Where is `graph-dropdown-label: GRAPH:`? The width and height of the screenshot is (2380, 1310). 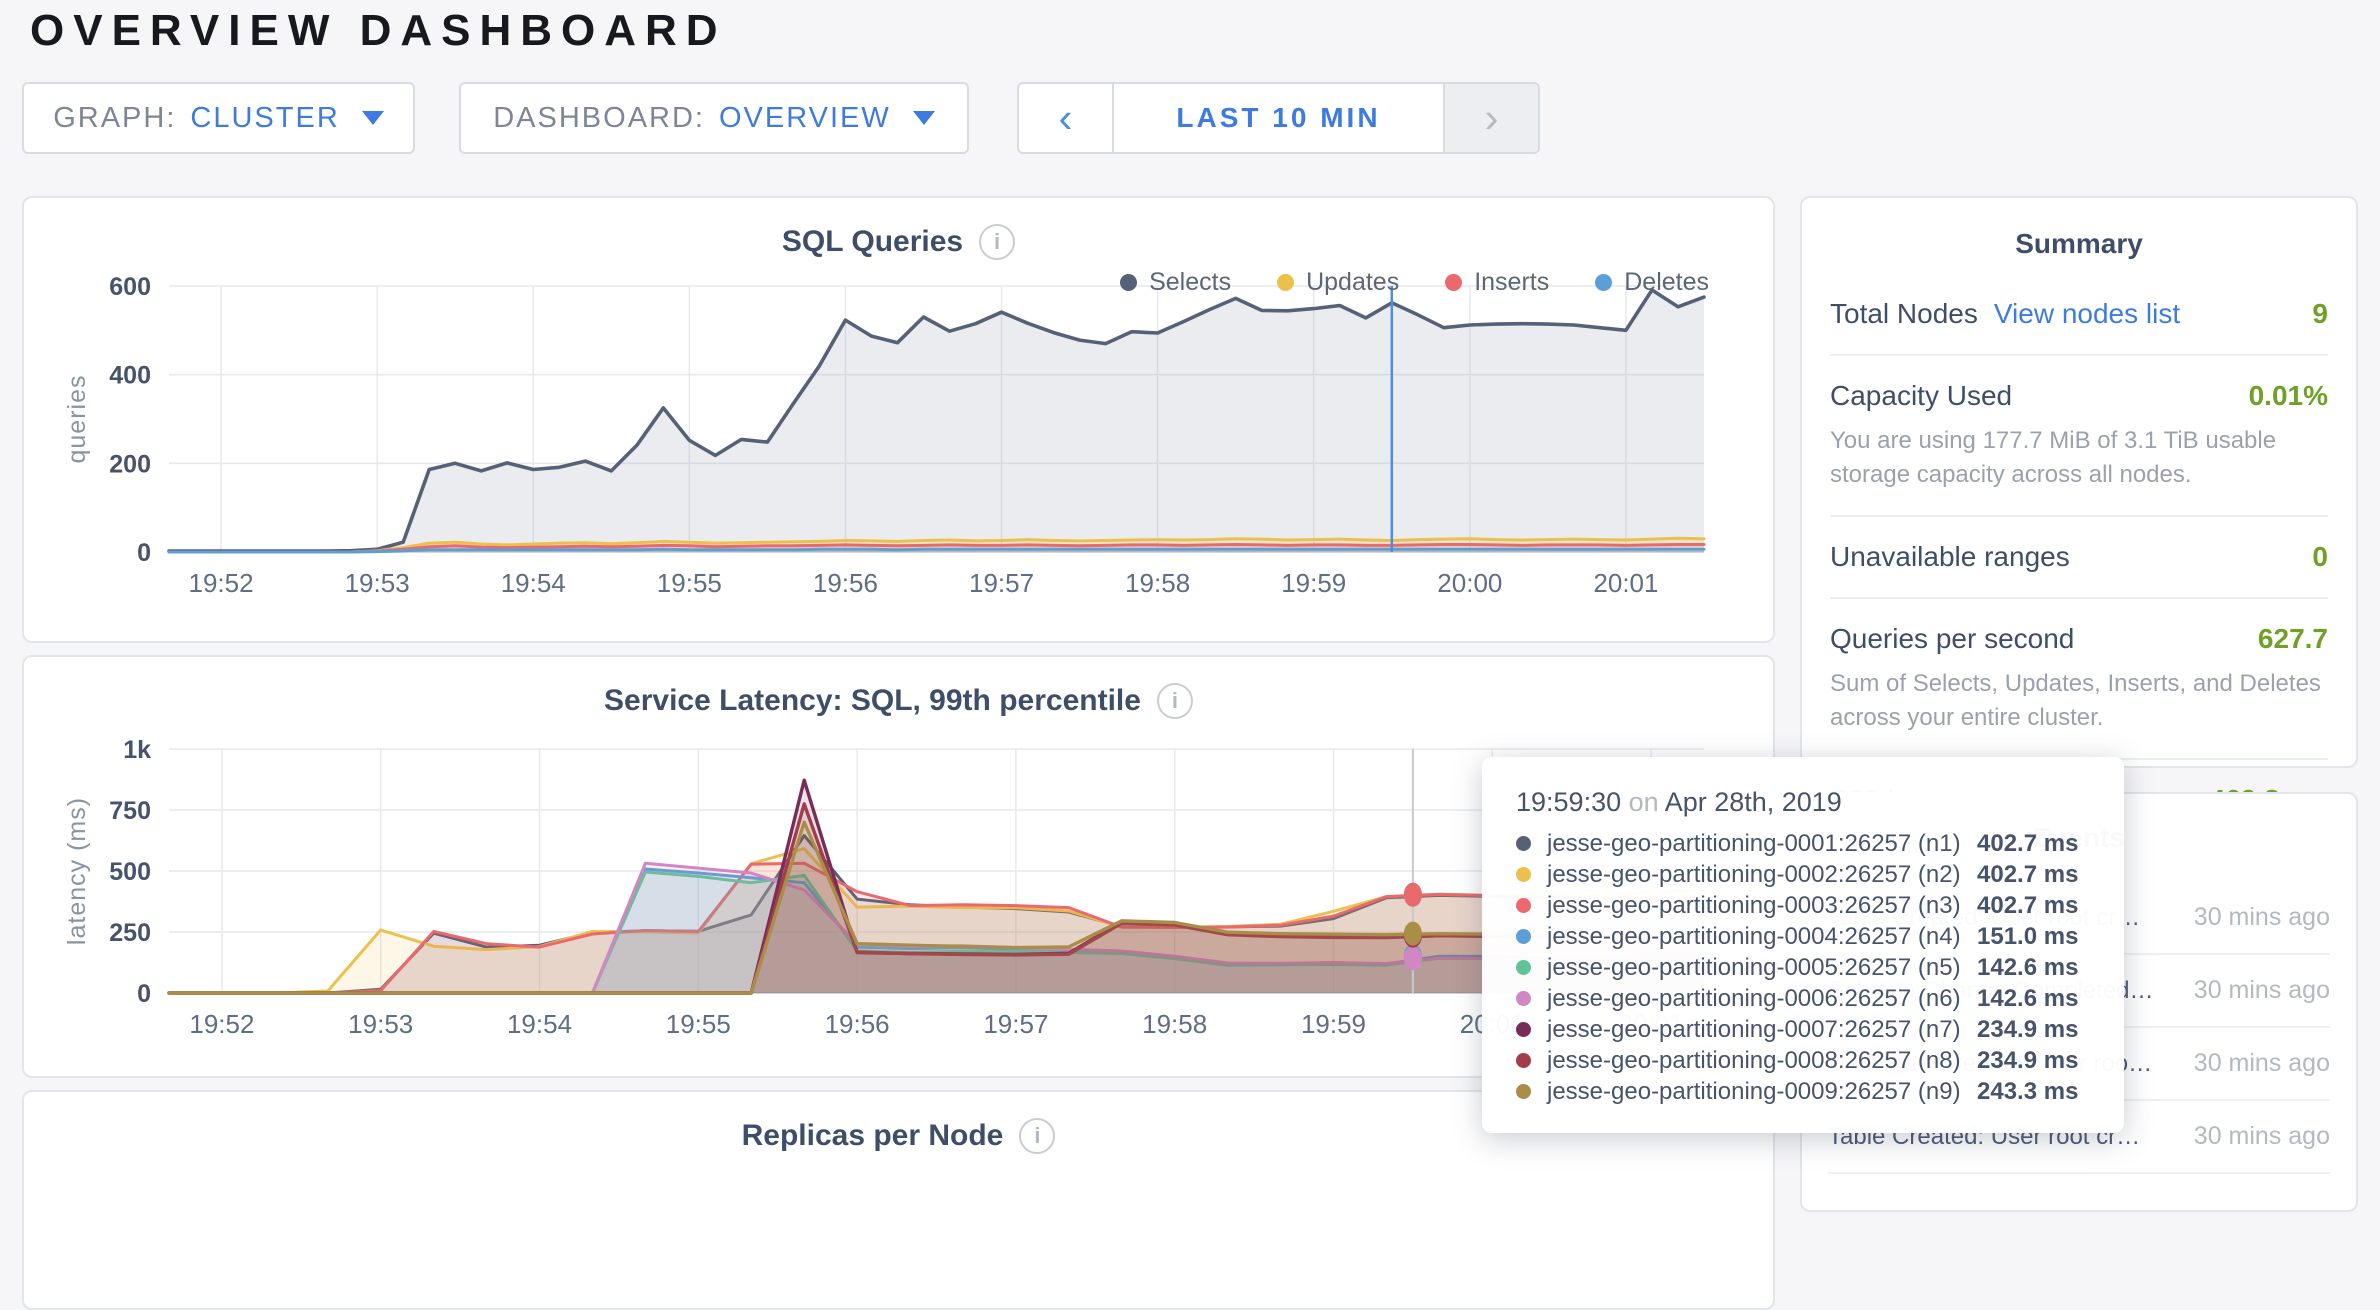
graph-dropdown-label: GRAPH: is located at coordinates (115, 117).